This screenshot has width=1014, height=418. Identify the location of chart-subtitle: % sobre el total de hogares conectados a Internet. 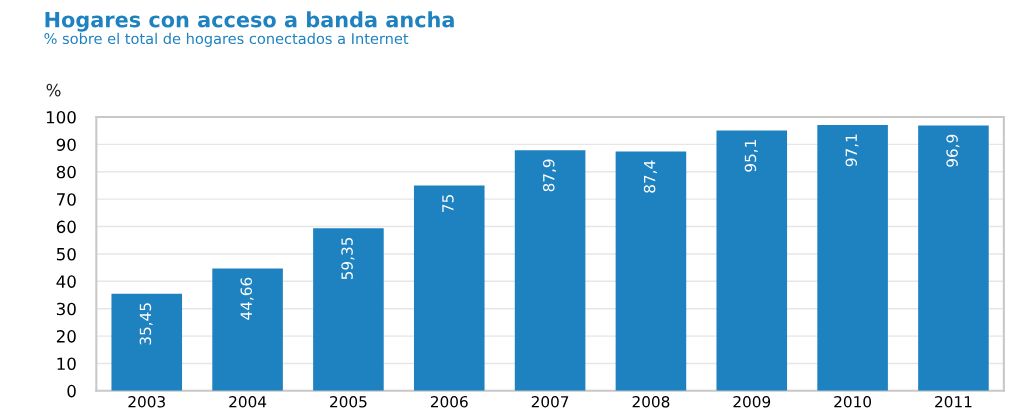
(226, 39).